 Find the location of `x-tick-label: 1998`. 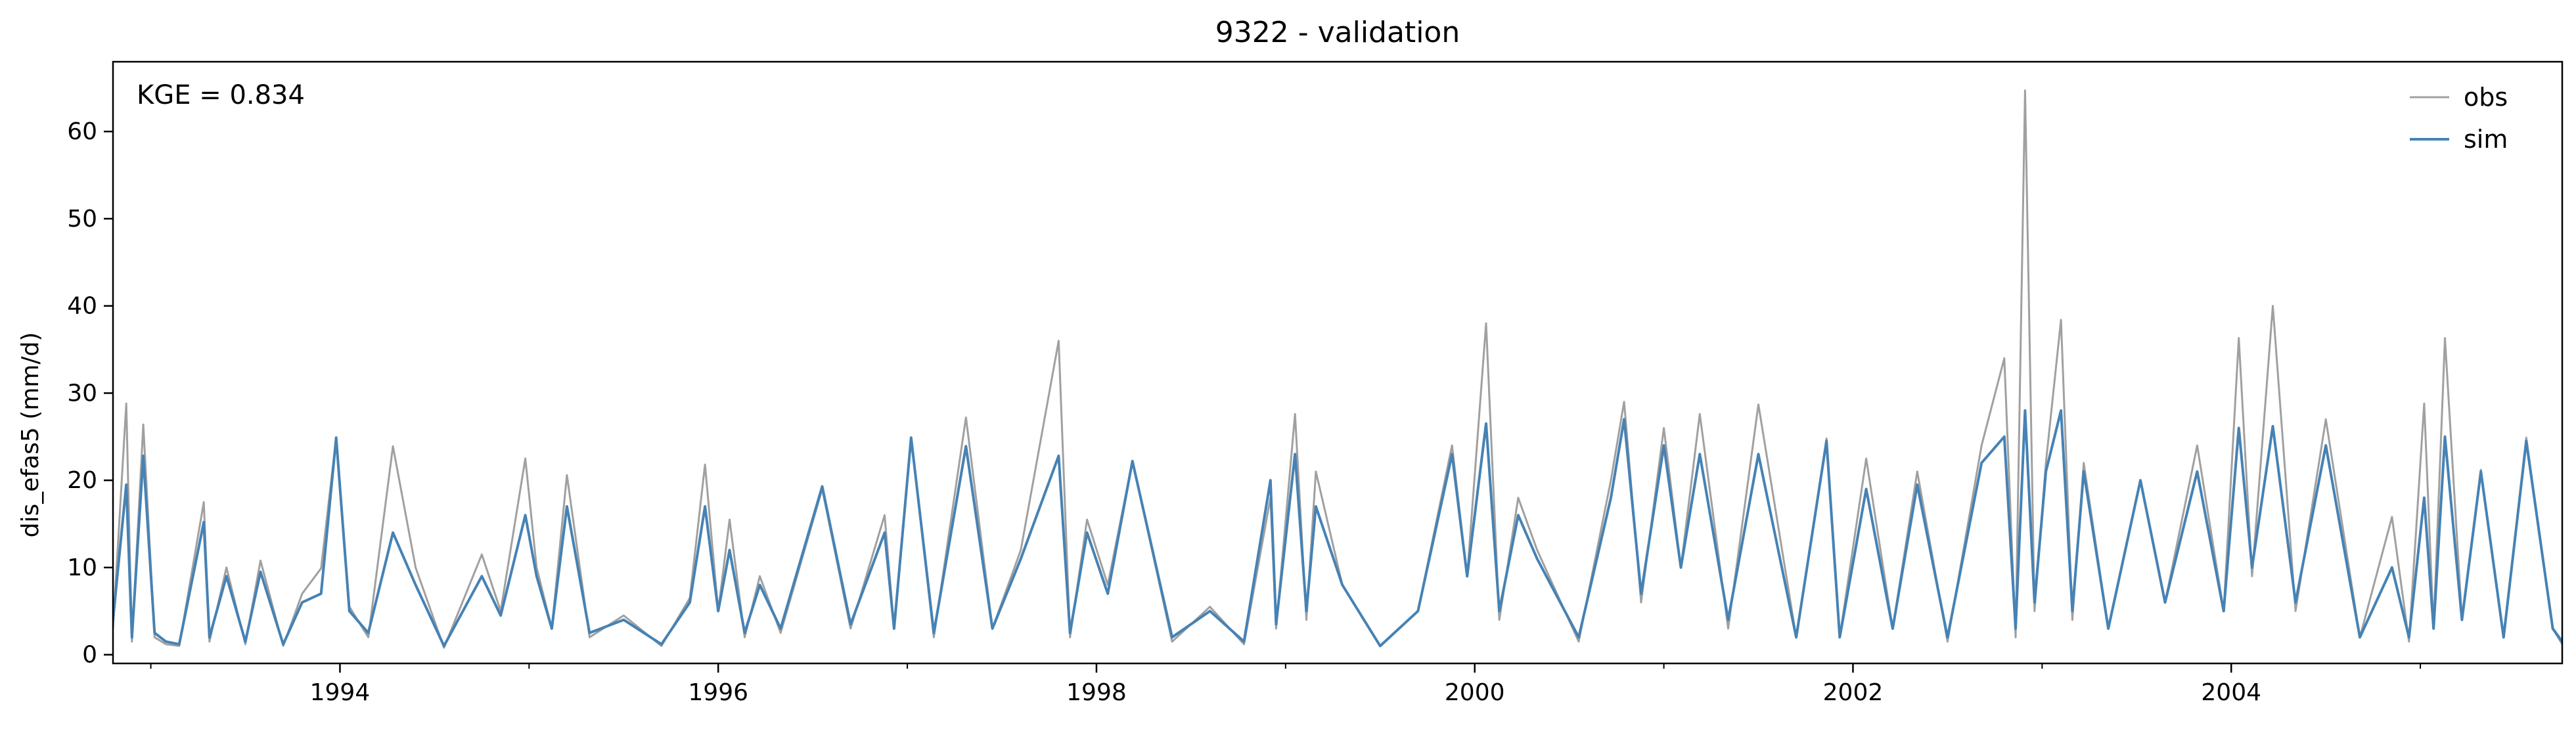

x-tick-label: 1998 is located at coordinates (1096, 692).